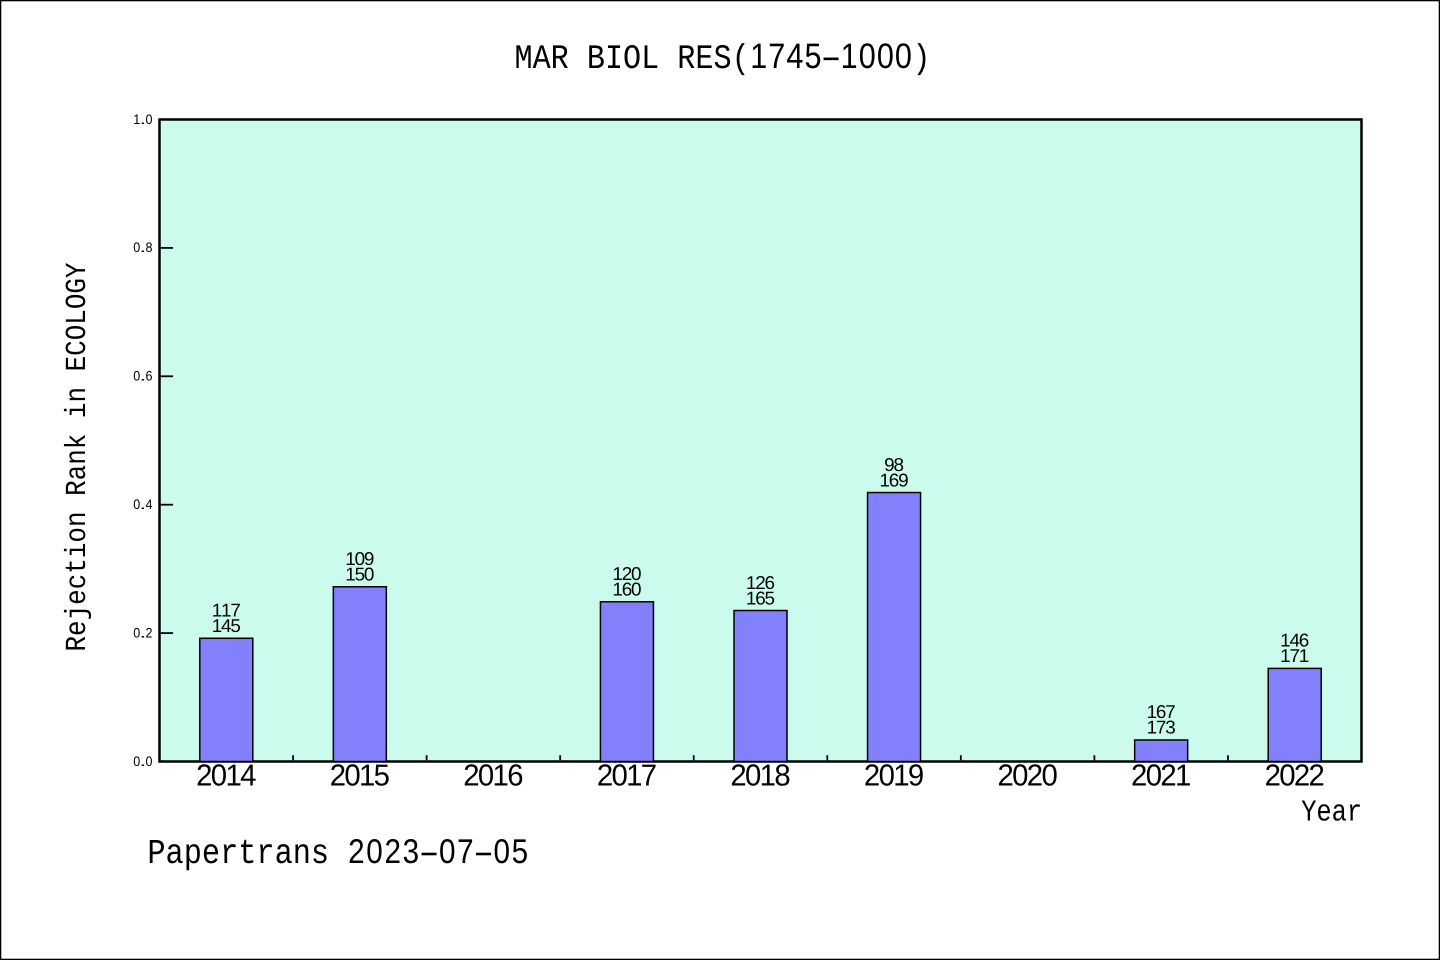 The height and width of the screenshot is (960, 1440). Describe the element at coordinates (1331, 814) in the screenshot. I see `svg-text: Year` at that location.